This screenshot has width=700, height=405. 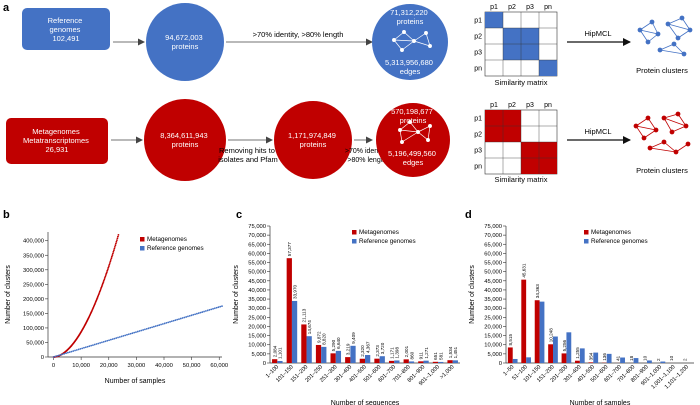 What do you see at coordinates (318, 337) in the screenshot?
I see `bar-value-label: 9,872` at bounding box center [318, 337].